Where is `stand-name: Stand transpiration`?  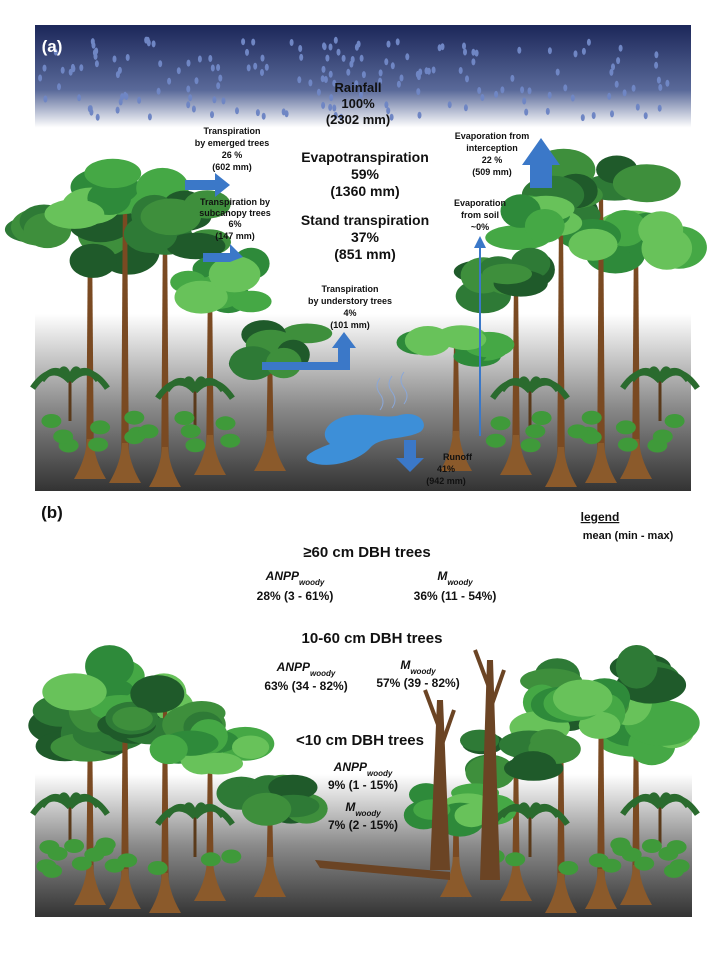
stand-name: Stand transpiration is located at coordinates (365, 220).